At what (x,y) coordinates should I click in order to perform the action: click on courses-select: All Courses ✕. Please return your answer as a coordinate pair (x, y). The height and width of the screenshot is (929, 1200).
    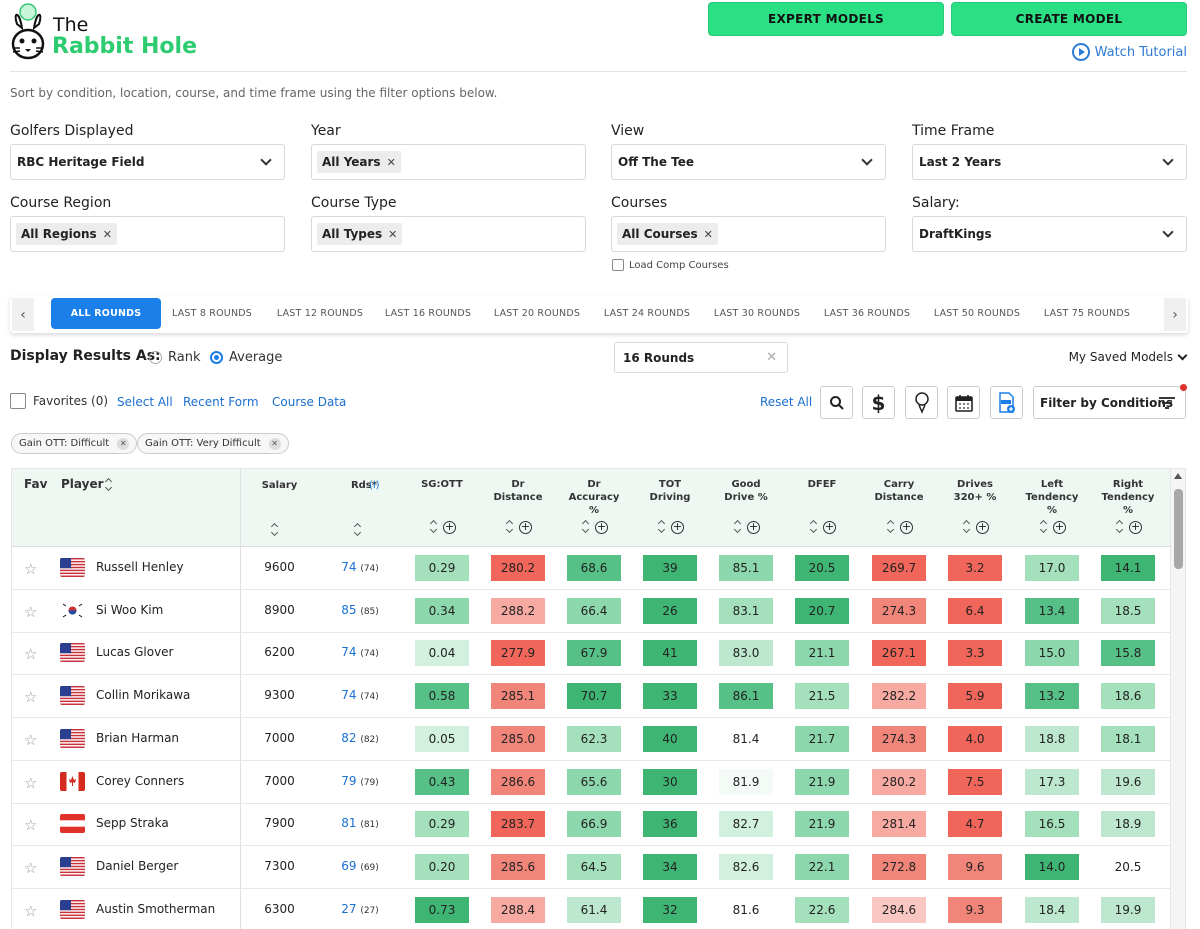
    Looking at the image, I should click on (748, 234).